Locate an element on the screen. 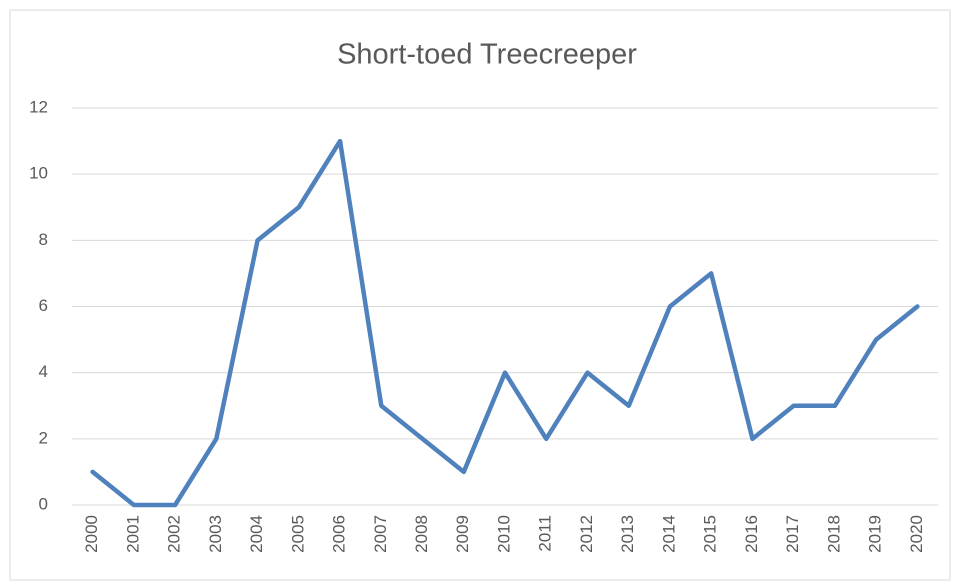  x-tick-label: 2018 is located at coordinates (833, 534).